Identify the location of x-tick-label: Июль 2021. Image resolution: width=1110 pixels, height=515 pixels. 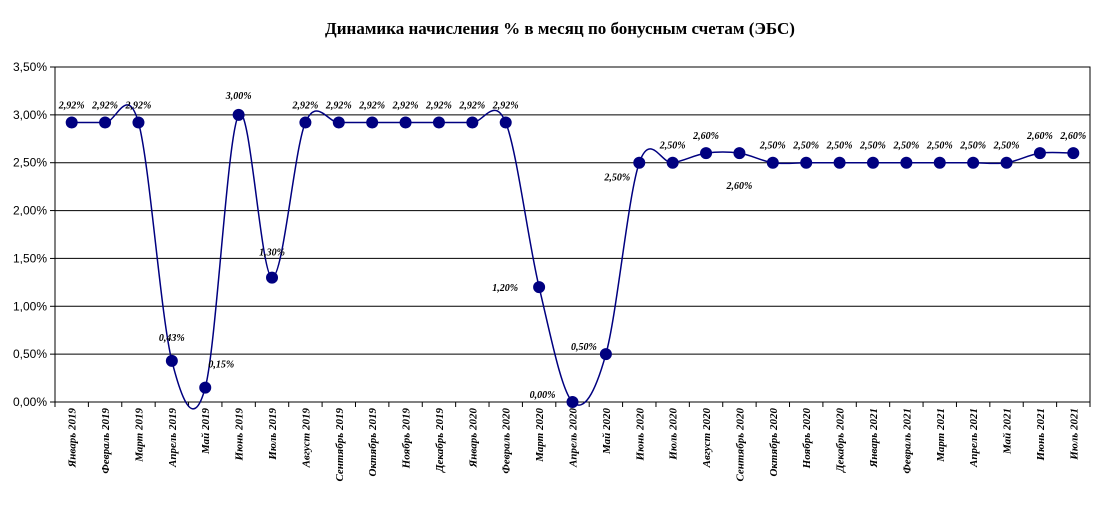
(1074, 434).